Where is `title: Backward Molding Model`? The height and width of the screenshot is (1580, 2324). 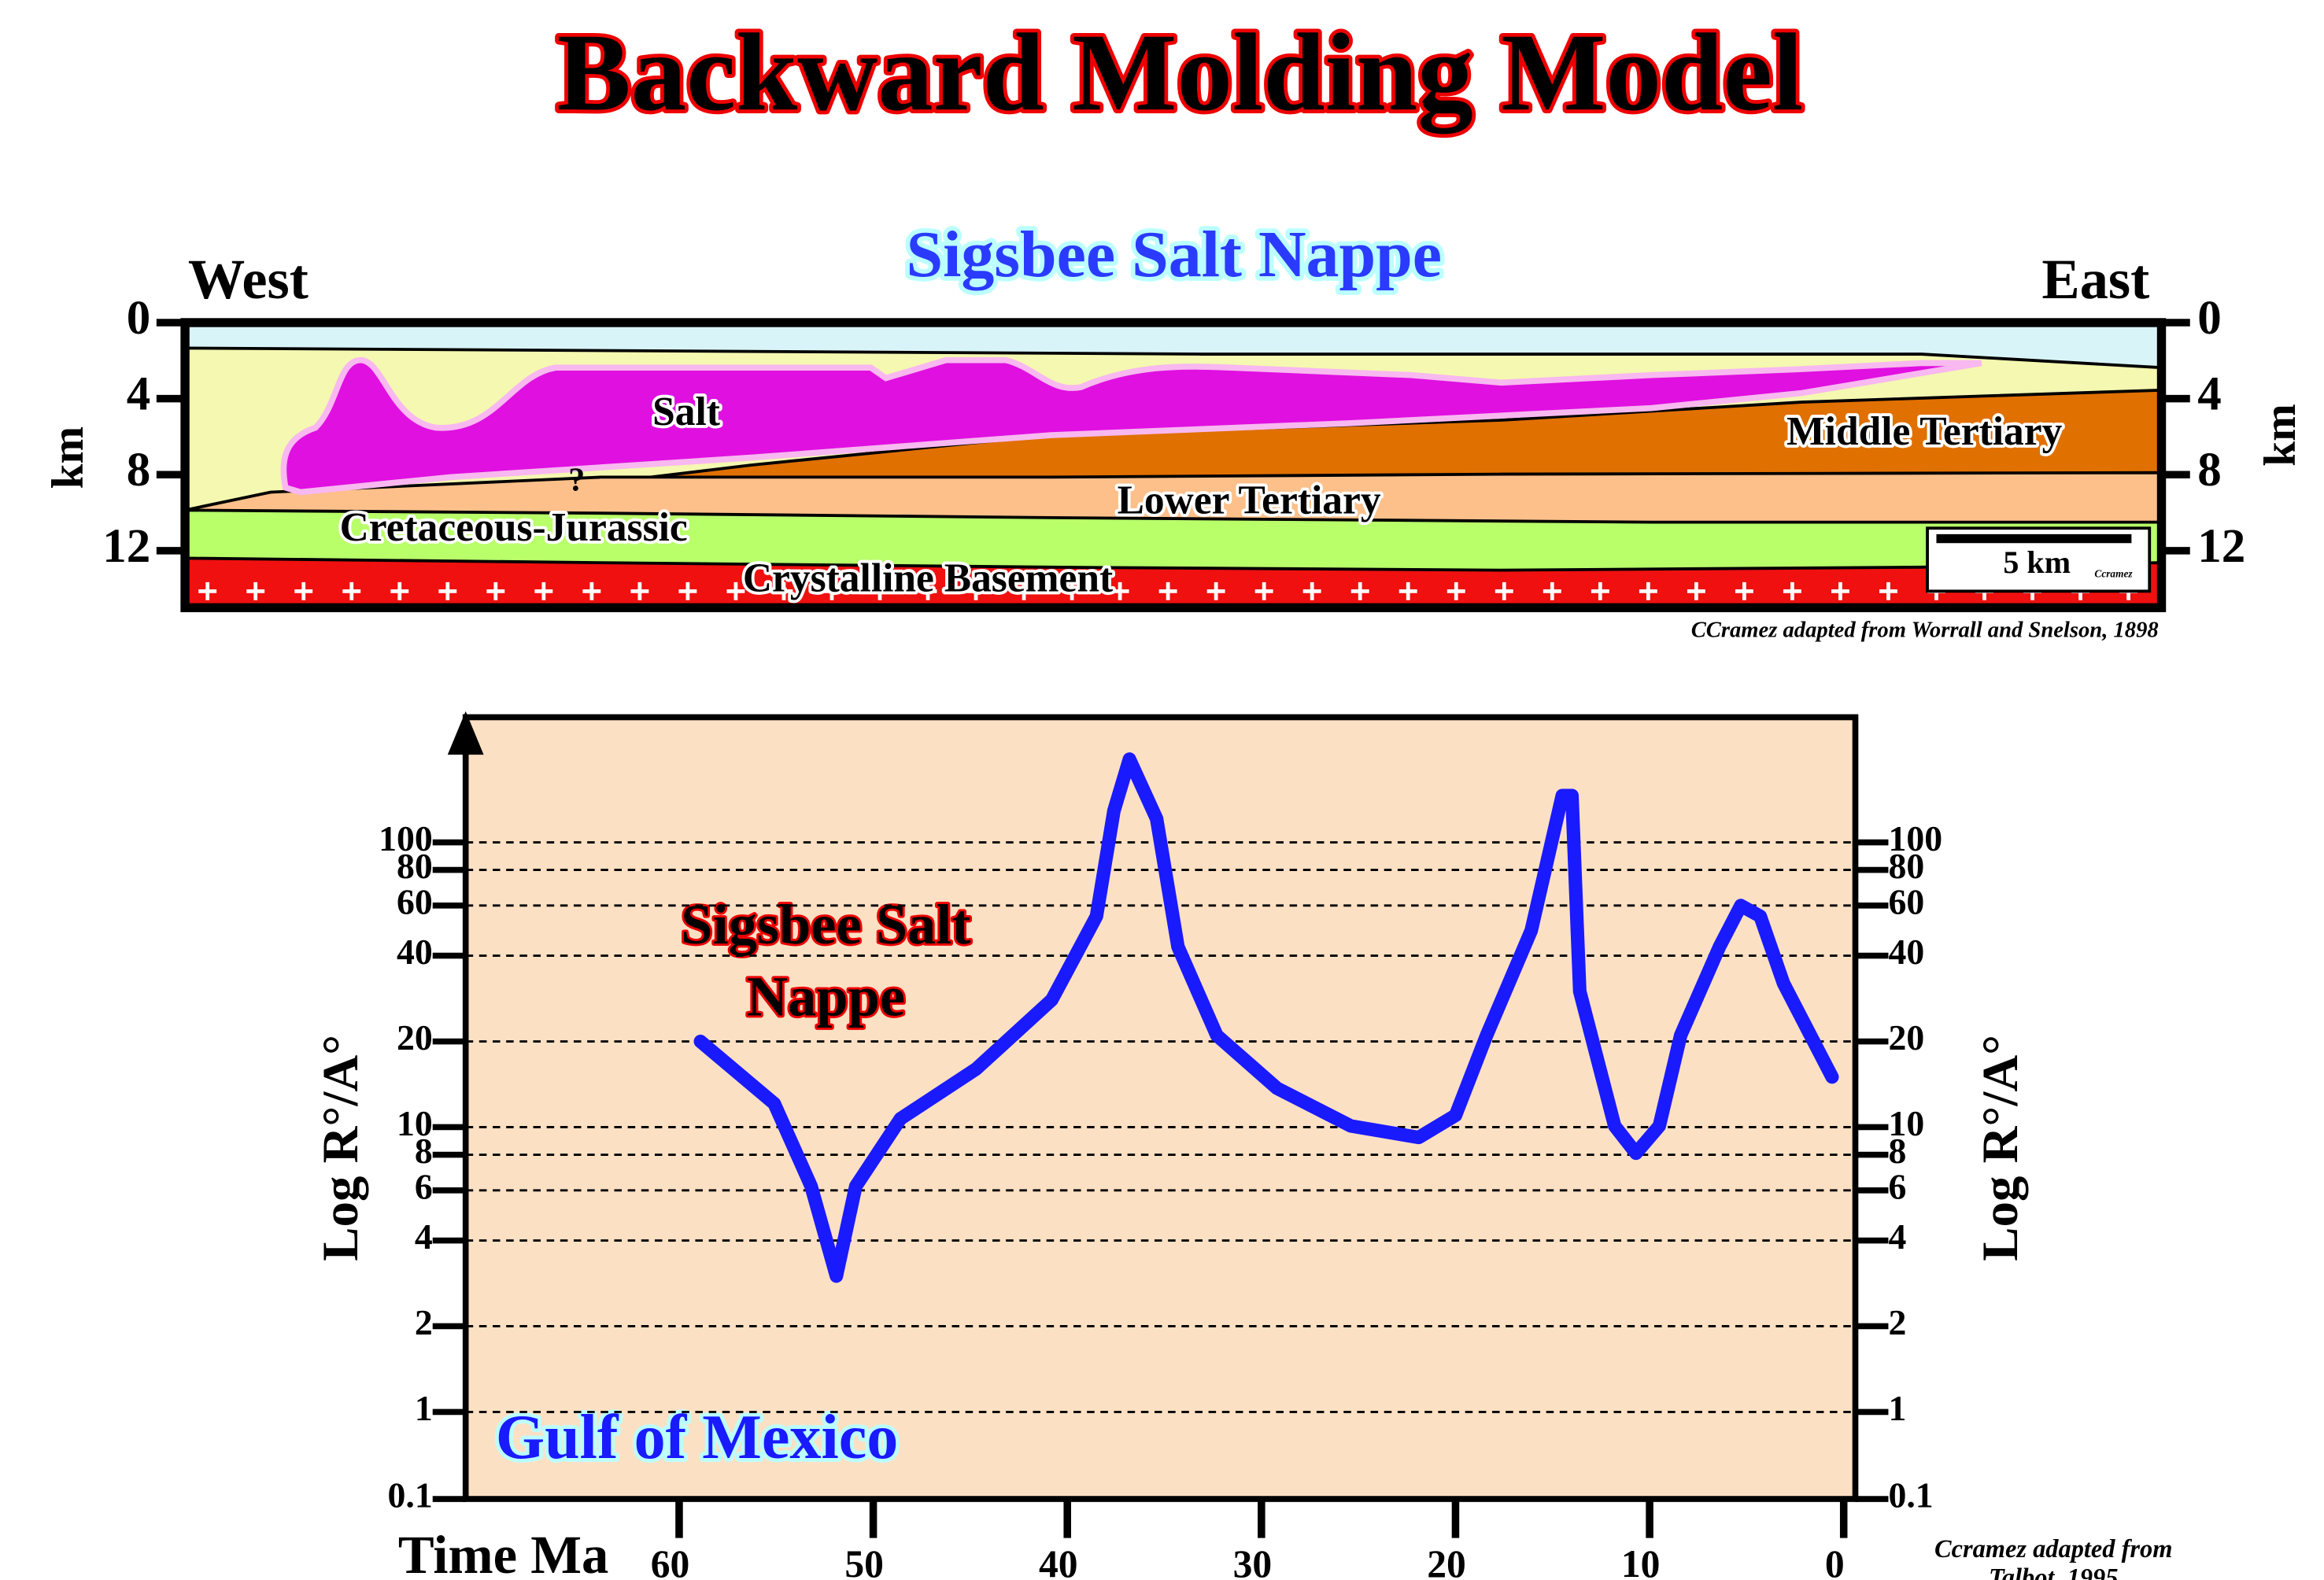
title: Backward Molding Model is located at coordinates (1180, 72).